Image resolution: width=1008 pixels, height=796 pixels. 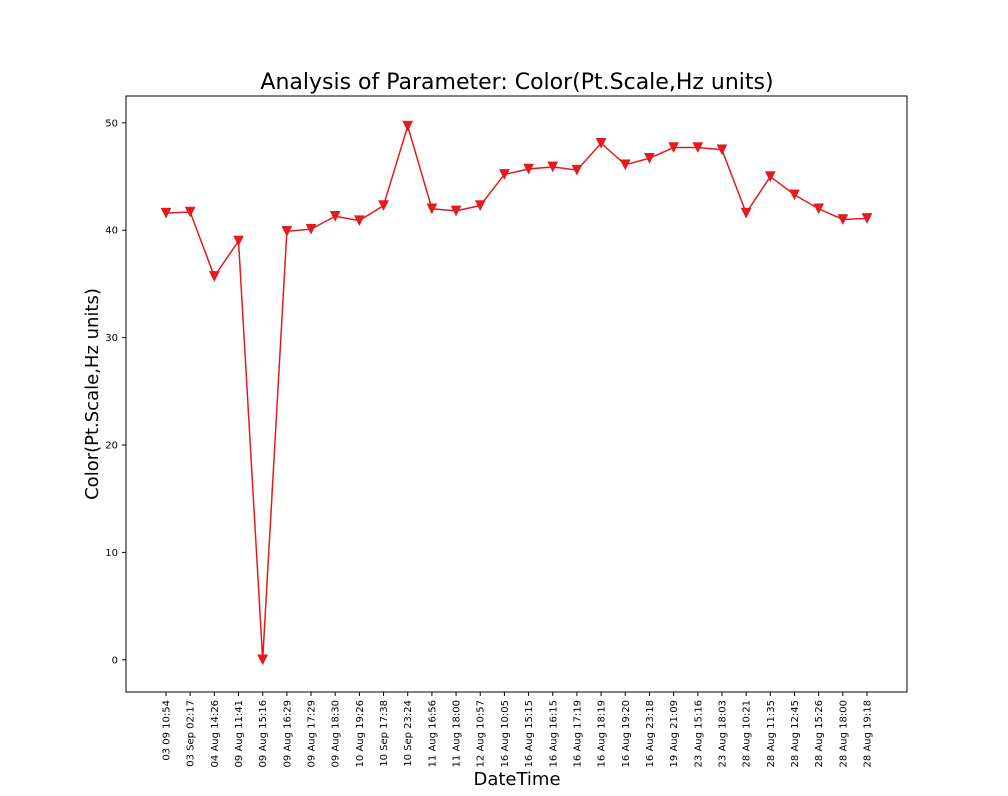 What do you see at coordinates (432, 733) in the screenshot?
I see `x-tick-label: 11 Aug 16:56` at bounding box center [432, 733].